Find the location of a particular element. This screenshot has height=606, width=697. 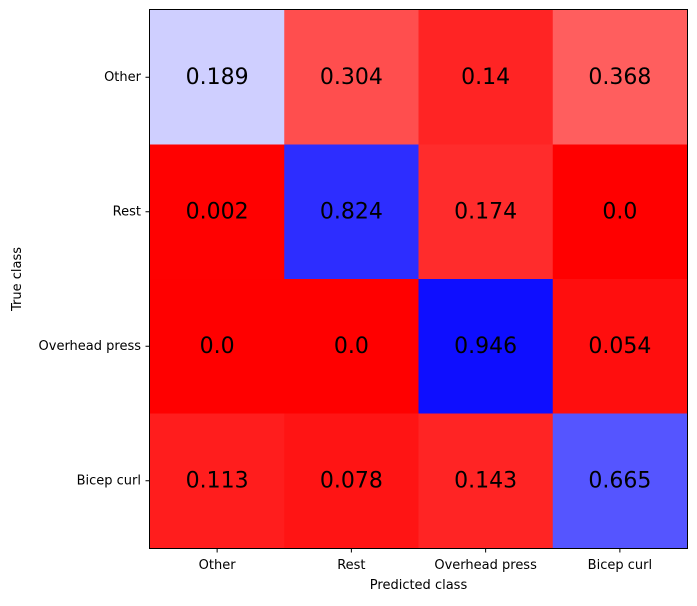

y-tick-label: Other is located at coordinates (123, 77).